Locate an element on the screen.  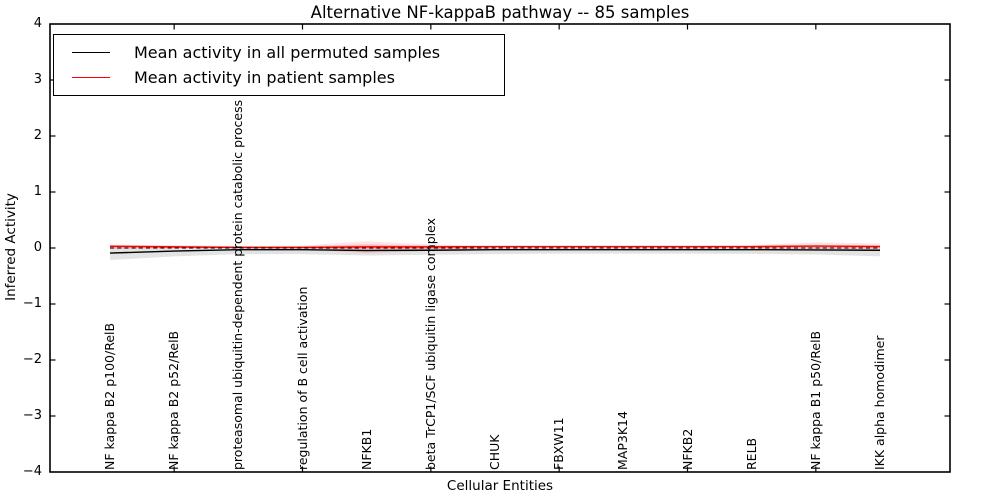
x-category-label: FBXW11 is located at coordinates (559, 443).